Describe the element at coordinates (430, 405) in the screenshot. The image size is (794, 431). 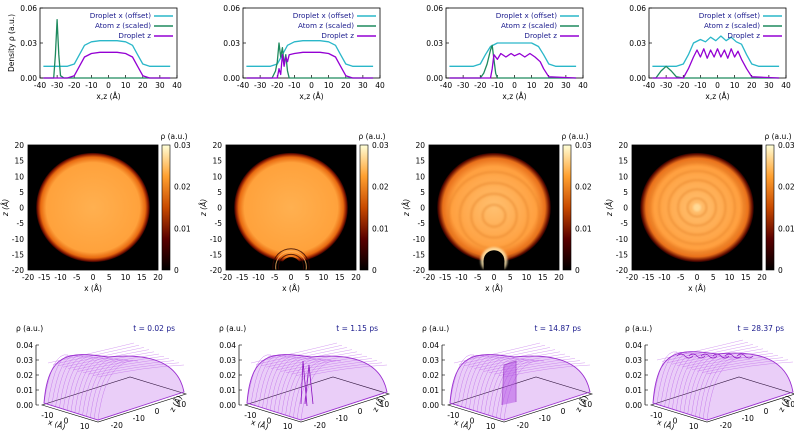
I see `z-tick-label: 0.00` at that location.